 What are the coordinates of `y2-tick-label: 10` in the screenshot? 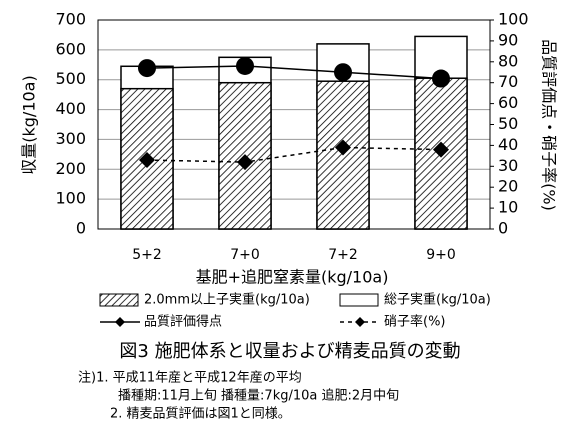 It's located at (508, 207).